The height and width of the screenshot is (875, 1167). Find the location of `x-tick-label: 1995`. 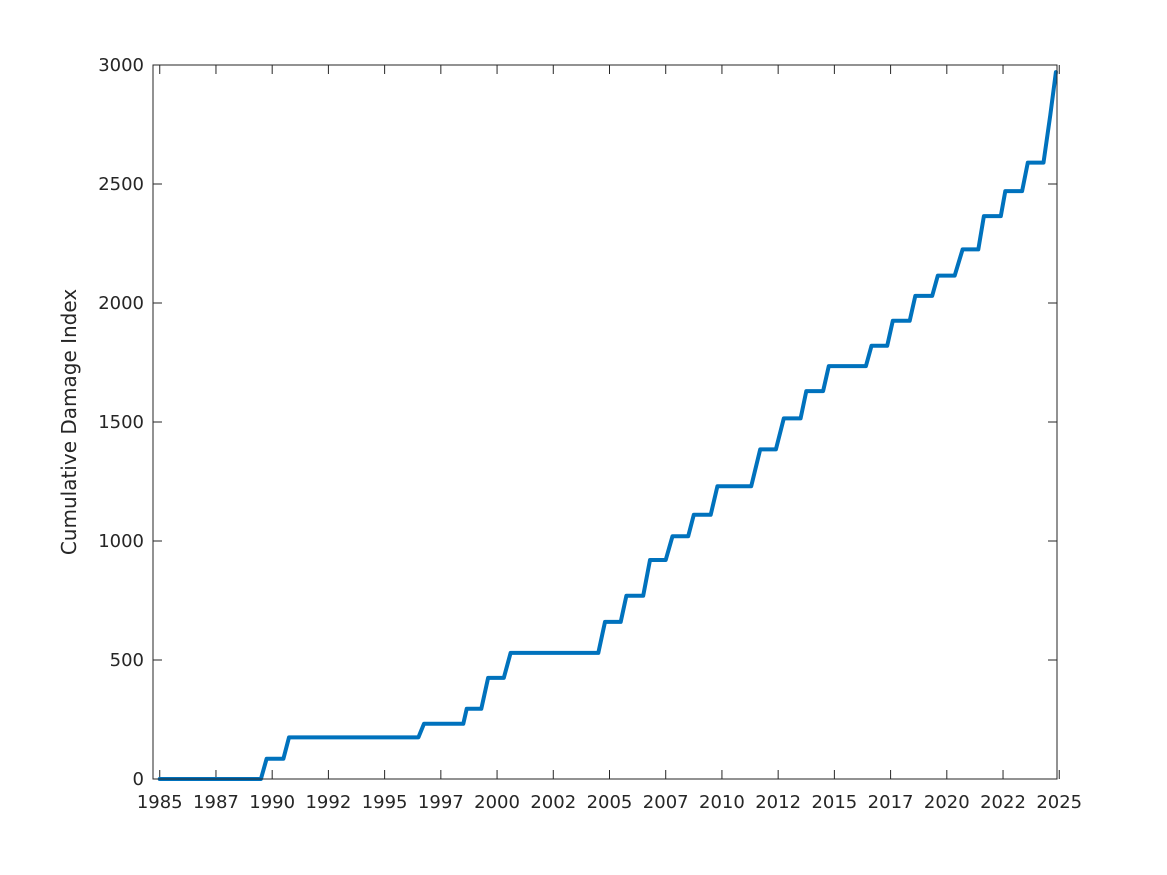

x-tick-label: 1995 is located at coordinates (385, 802).